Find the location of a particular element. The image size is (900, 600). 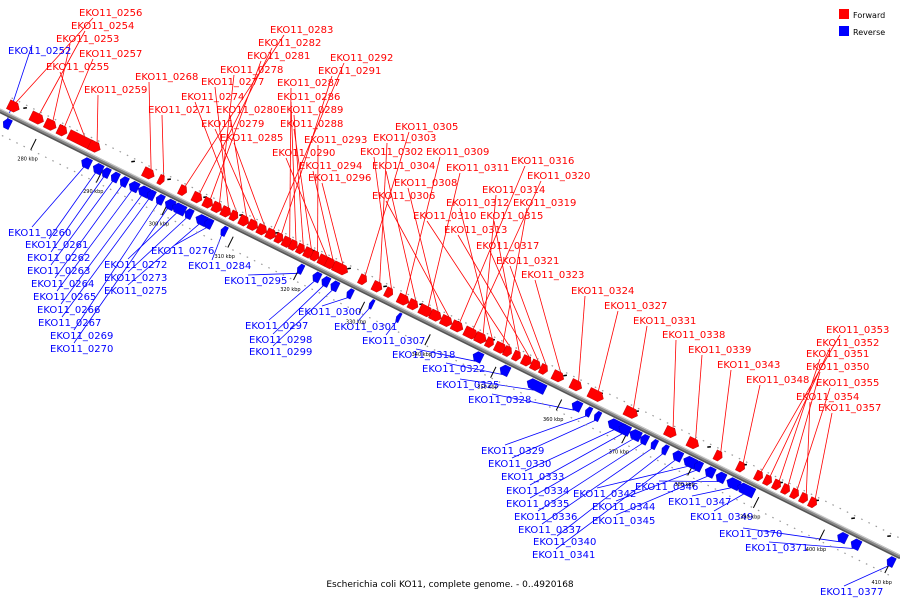

gene-id-text: EKO11_0256 is located at coordinates (110, 13).